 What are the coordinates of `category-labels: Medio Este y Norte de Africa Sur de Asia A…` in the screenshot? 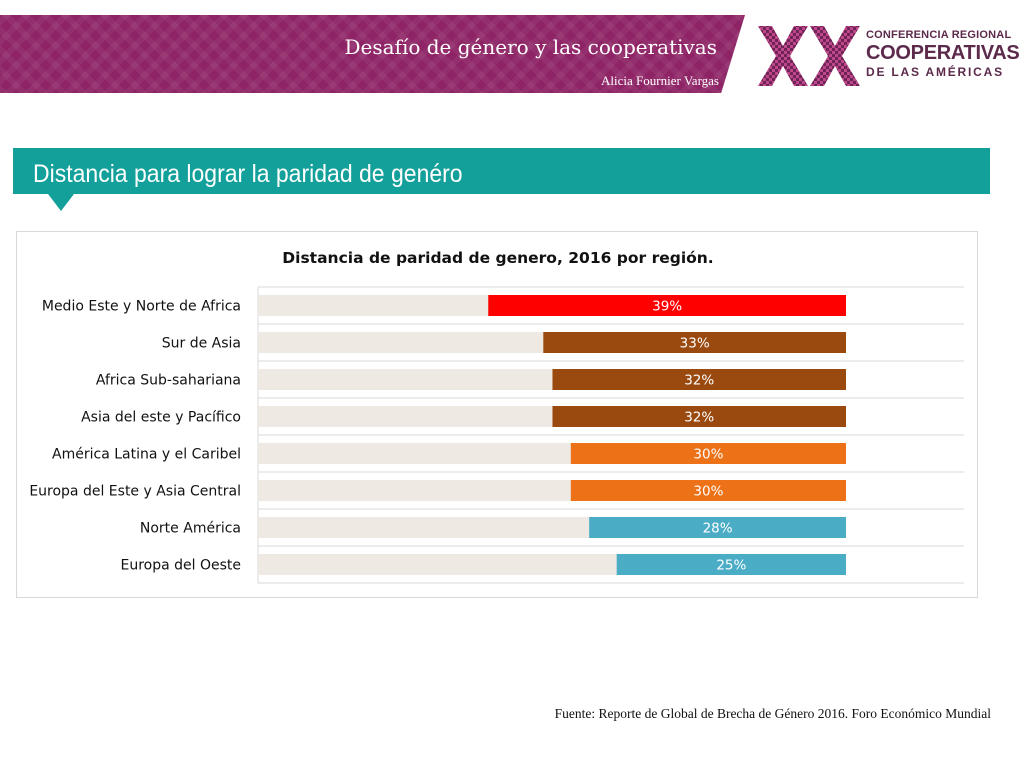 It's located at (135, 436).